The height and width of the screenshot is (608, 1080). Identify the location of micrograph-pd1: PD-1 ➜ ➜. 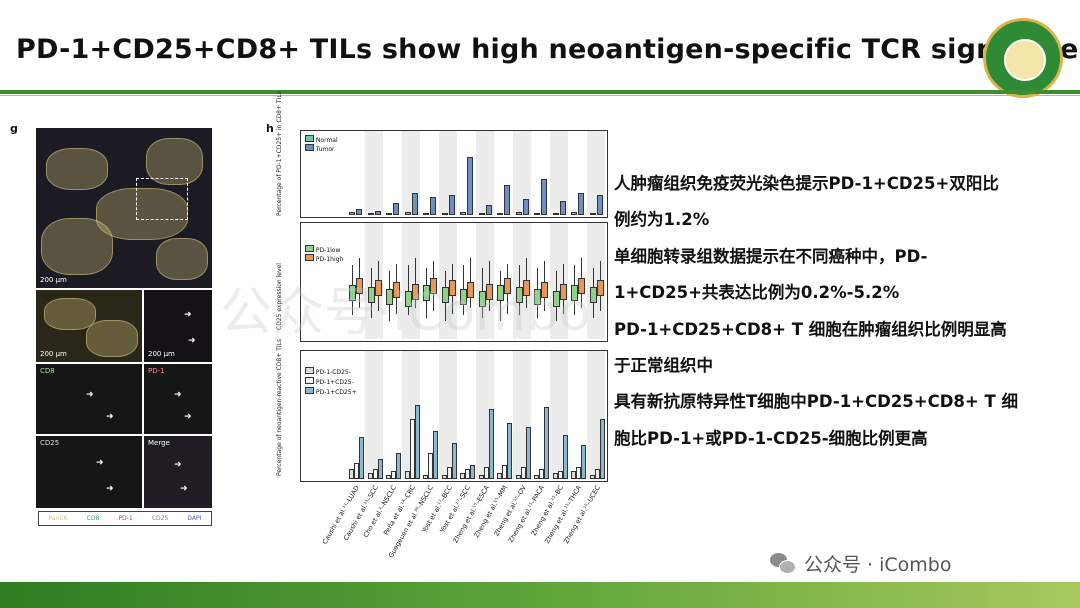
(178, 399).